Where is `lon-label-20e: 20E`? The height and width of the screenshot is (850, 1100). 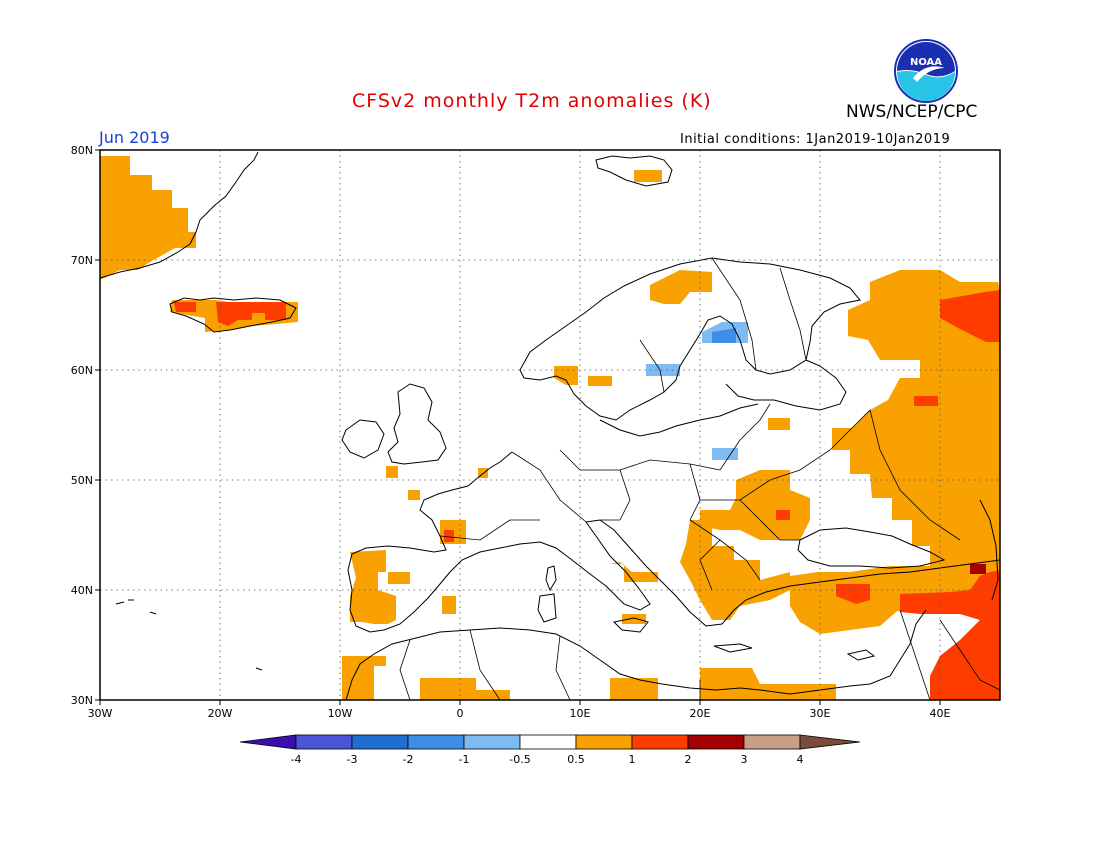
lon-label-20e: 20E is located at coordinates (700, 713).